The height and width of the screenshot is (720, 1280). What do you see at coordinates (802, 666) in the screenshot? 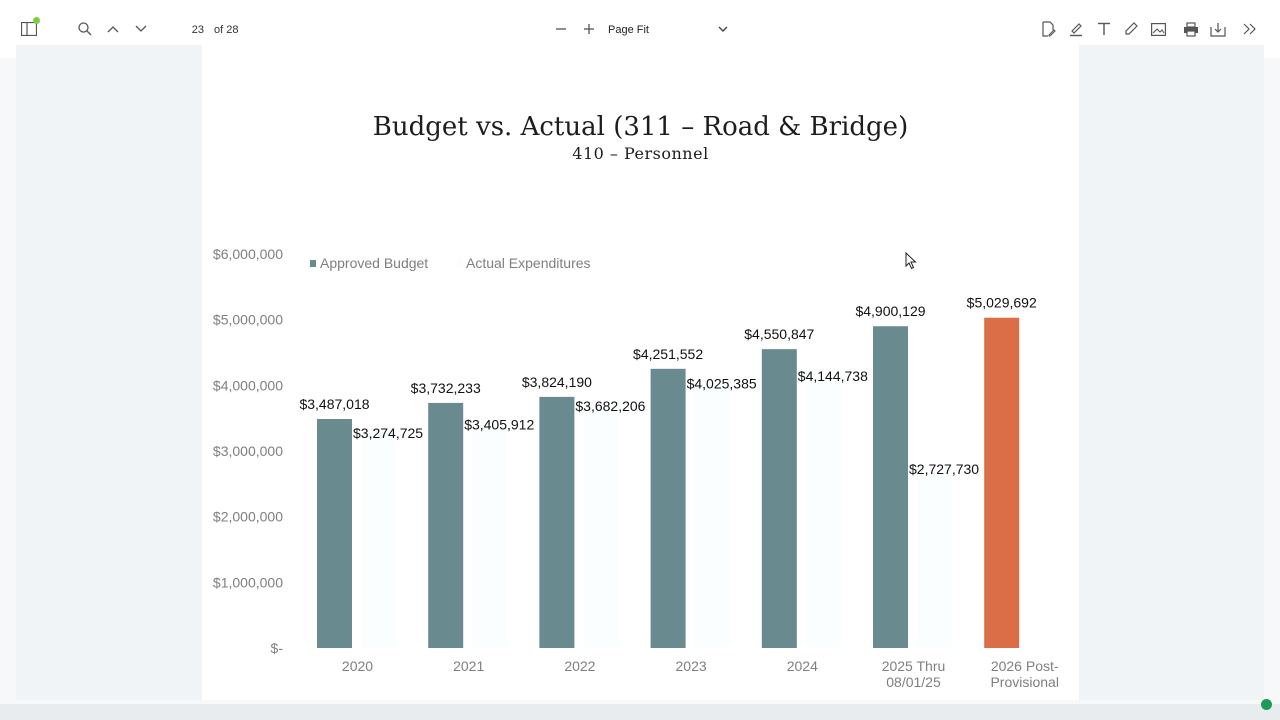
I see `x-tick-label: 2024` at bounding box center [802, 666].